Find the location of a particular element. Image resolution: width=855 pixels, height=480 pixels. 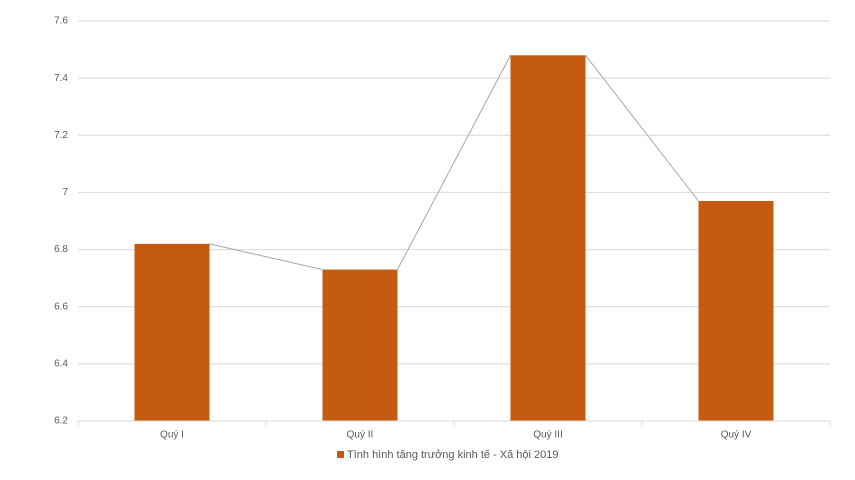

y-tick-label: 7 is located at coordinates (65, 192).